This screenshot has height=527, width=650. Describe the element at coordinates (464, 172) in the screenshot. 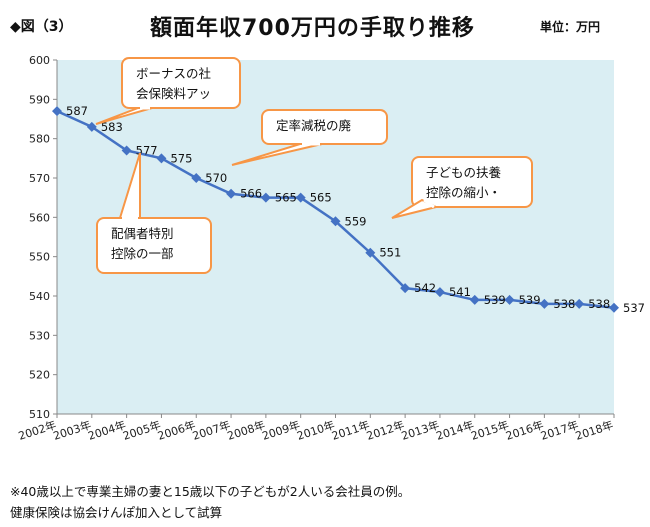

I see `callout-text: 子どもの扶養` at that location.